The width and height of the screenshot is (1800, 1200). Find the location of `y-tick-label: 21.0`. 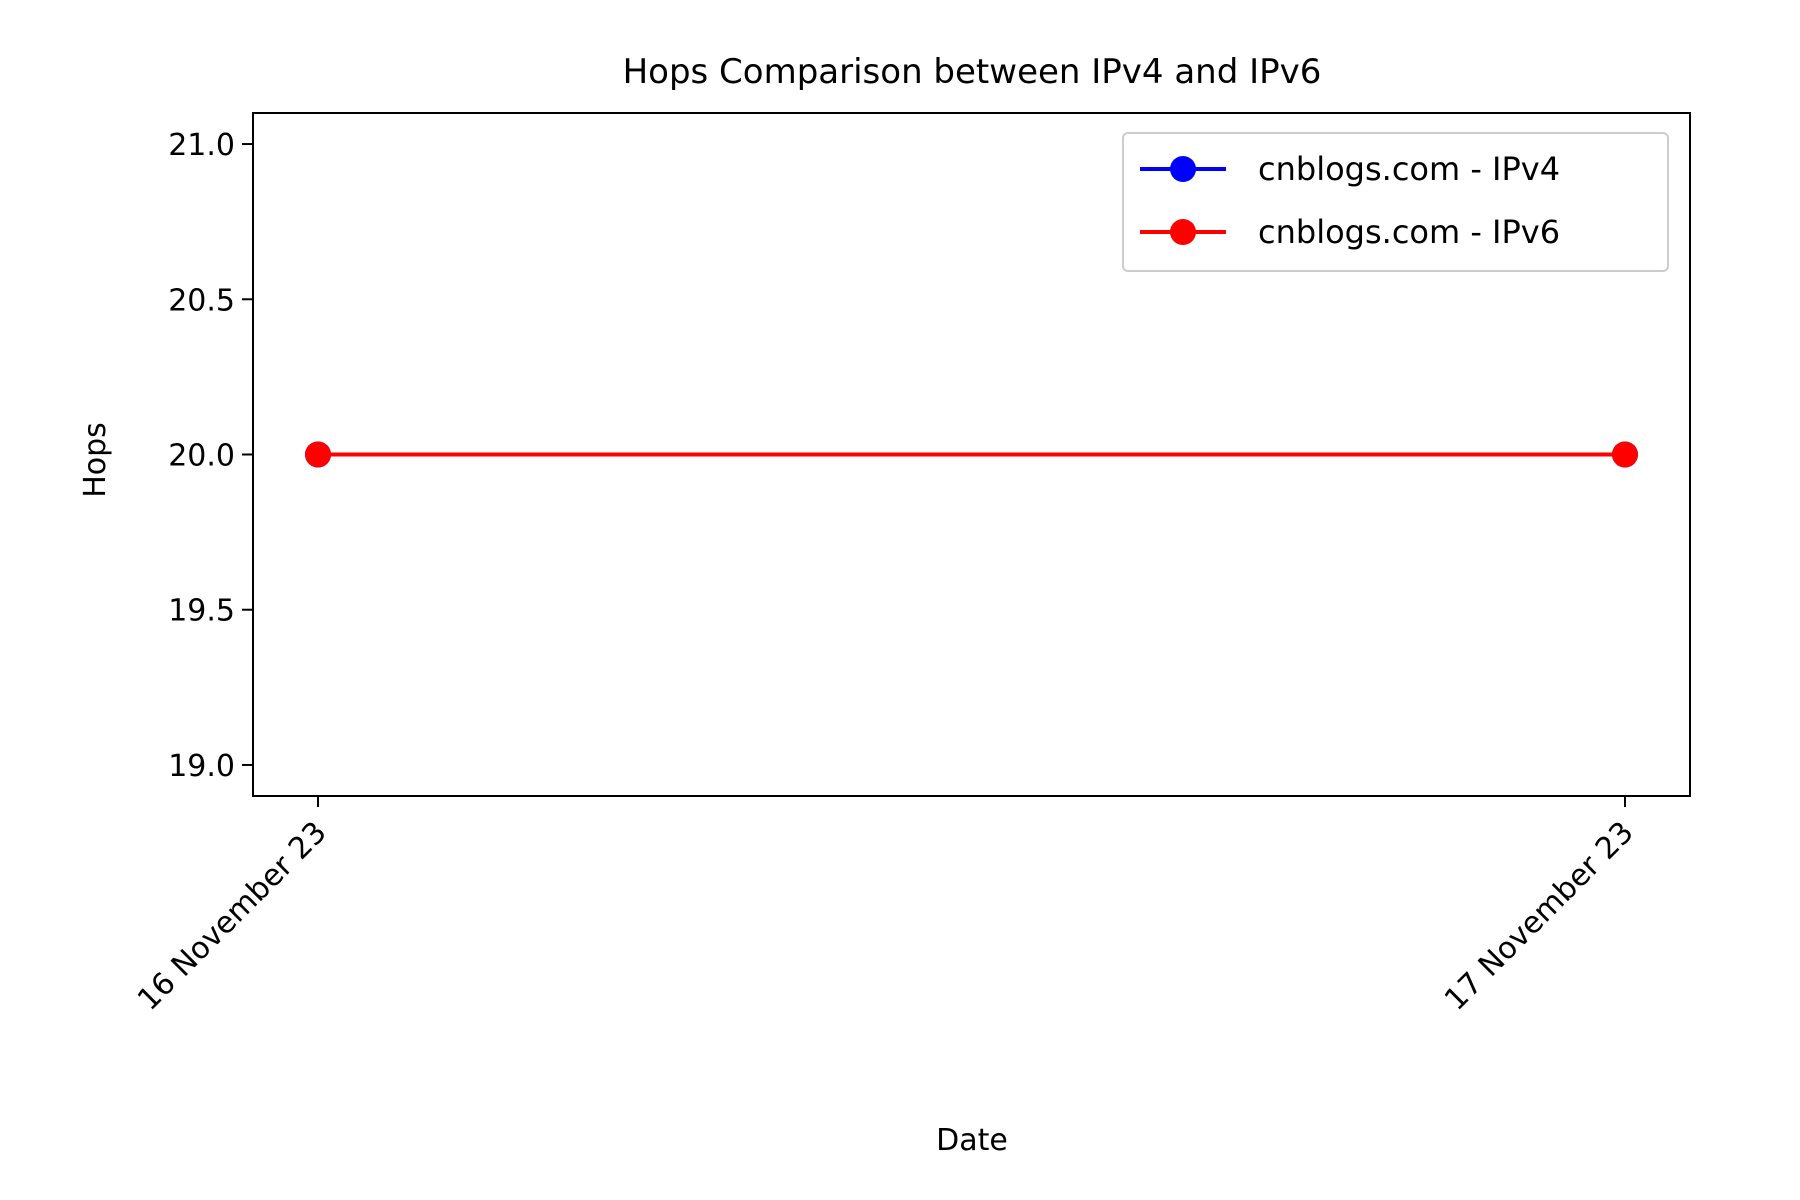

y-tick-label: 21.0 is located at coordinates (201, 145).